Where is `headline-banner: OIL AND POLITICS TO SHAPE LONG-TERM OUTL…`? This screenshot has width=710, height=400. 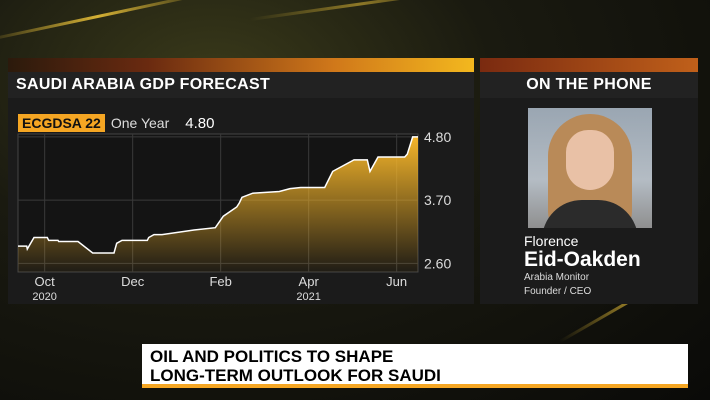
headline-banner: OIL AND POLITICS TO SHAPE LONG-TERM OUTL… is located at coordinates (415, 366).